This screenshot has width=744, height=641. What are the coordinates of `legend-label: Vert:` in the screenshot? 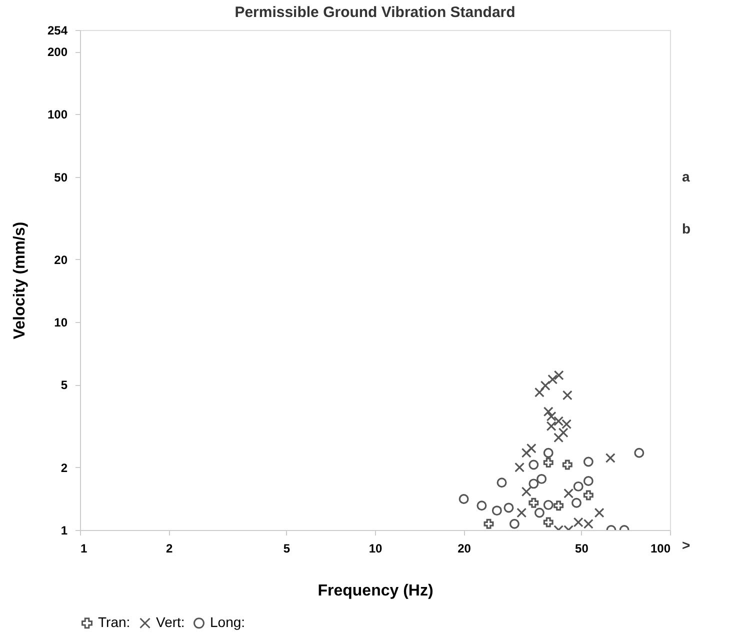 It's located at (170, 622).